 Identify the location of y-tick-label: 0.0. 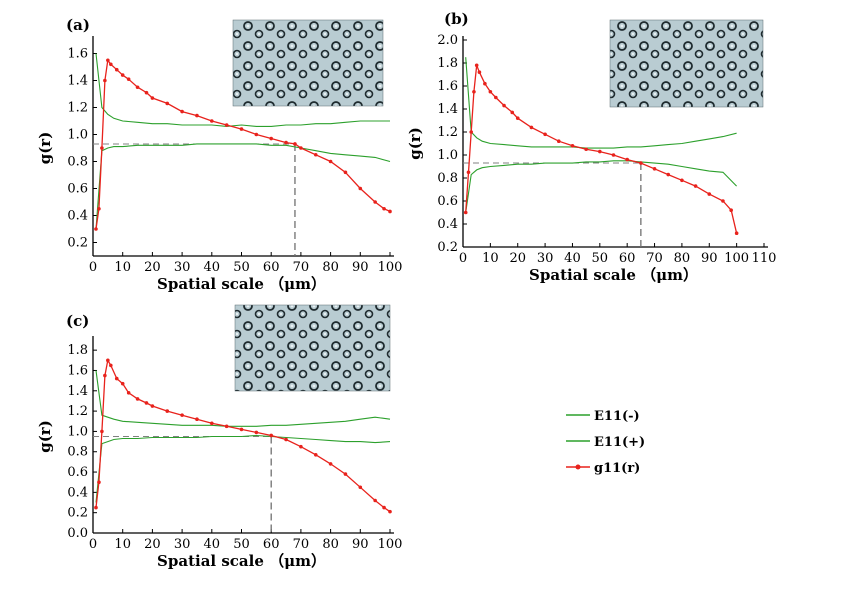
(77, 533).